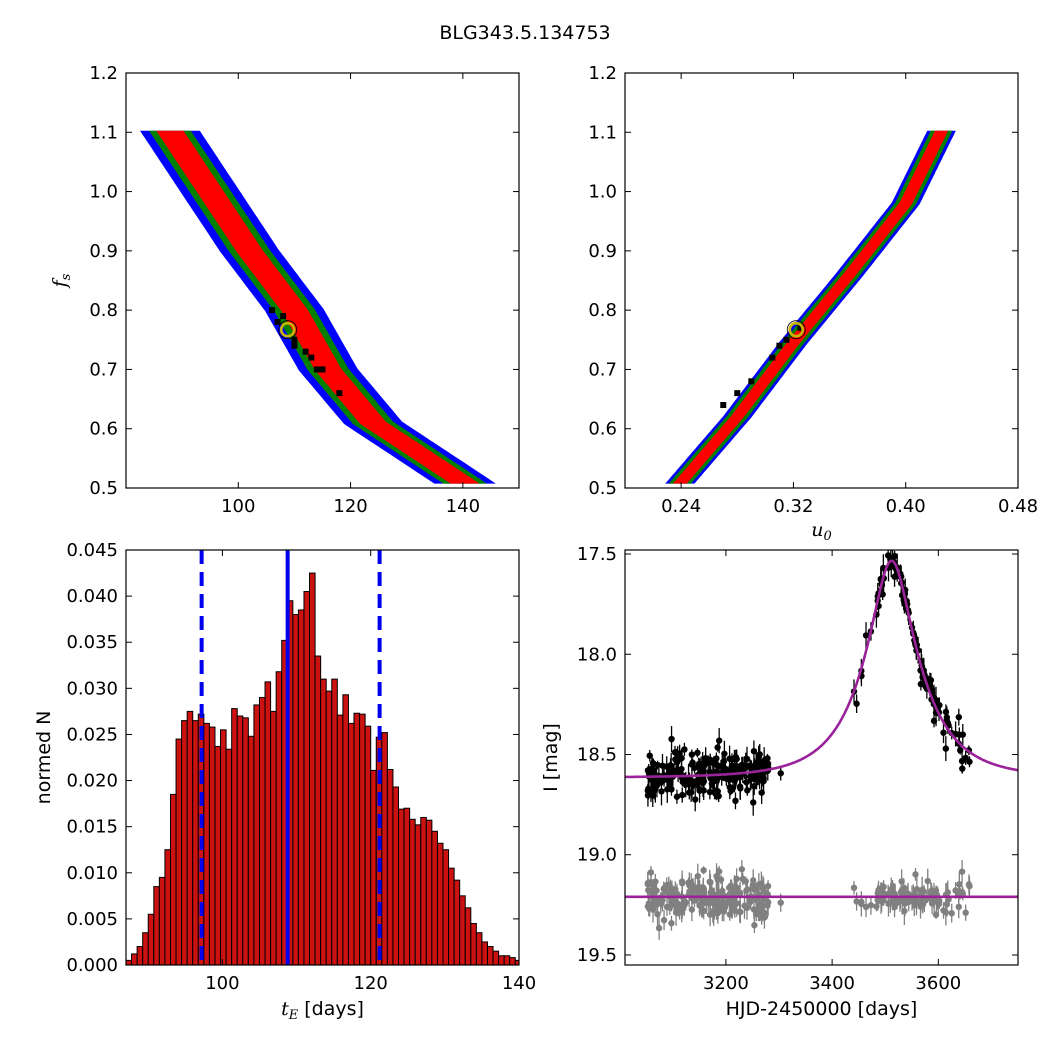 The width and height of the screenshot is (1050, 1054). What do you see at coordinates (92, 734) in the screenshot?
I see `y-tick-label: 0.025` at bounding box center [92, 734].